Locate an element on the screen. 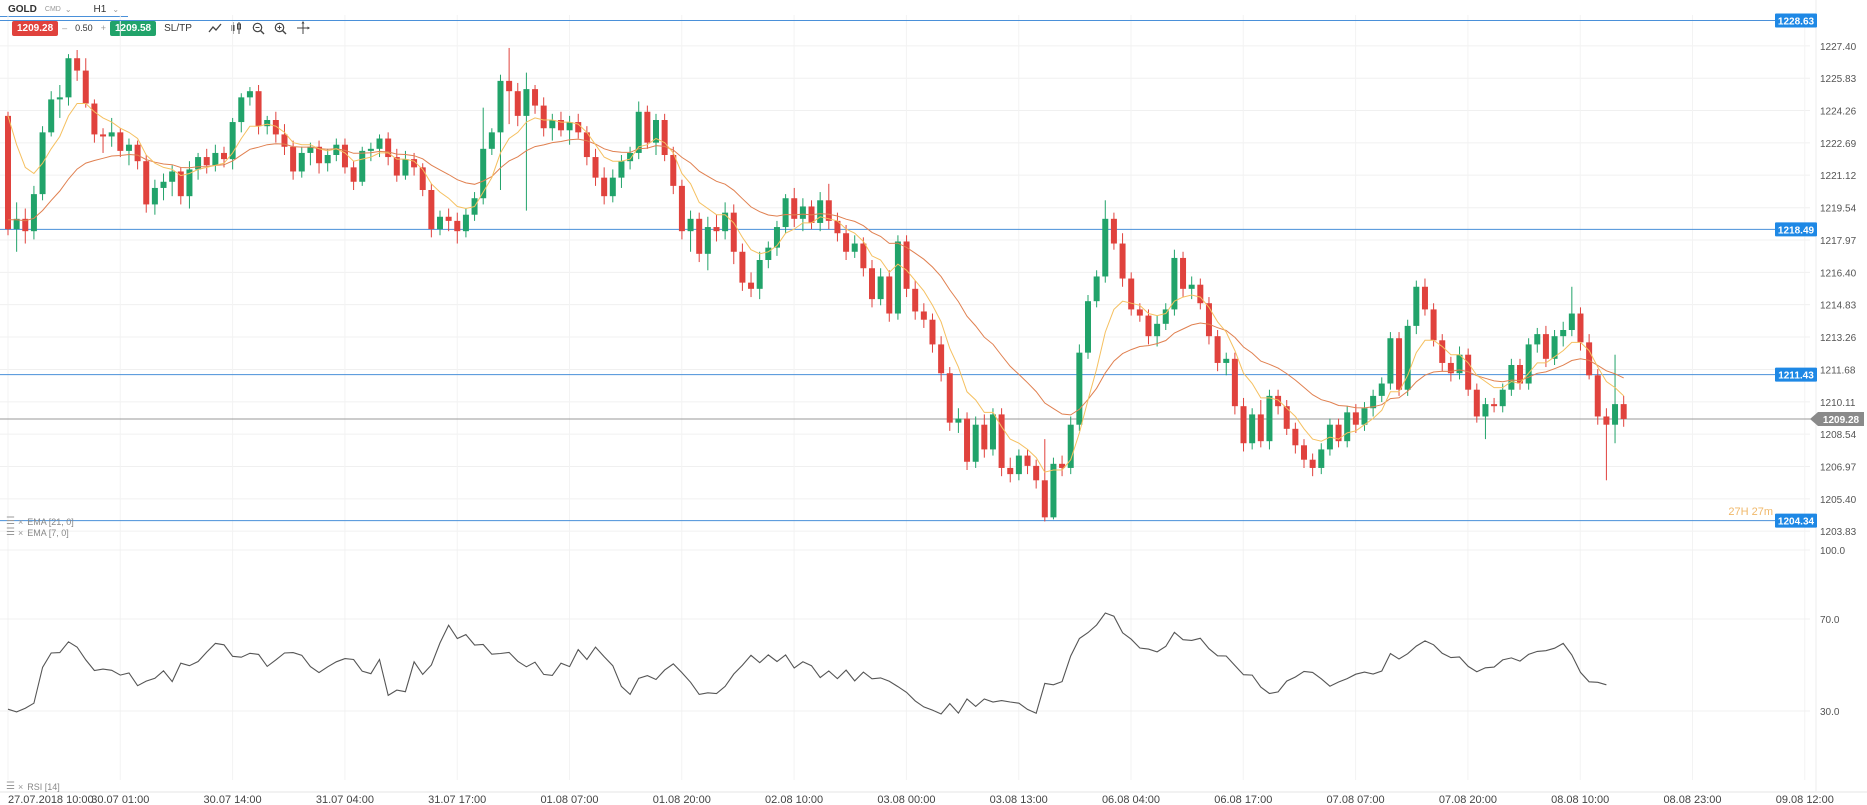 The width and height of the screenshot is (1867, 805). quantity-stepper: – 0.50 + is located at coordinates (84, 28).